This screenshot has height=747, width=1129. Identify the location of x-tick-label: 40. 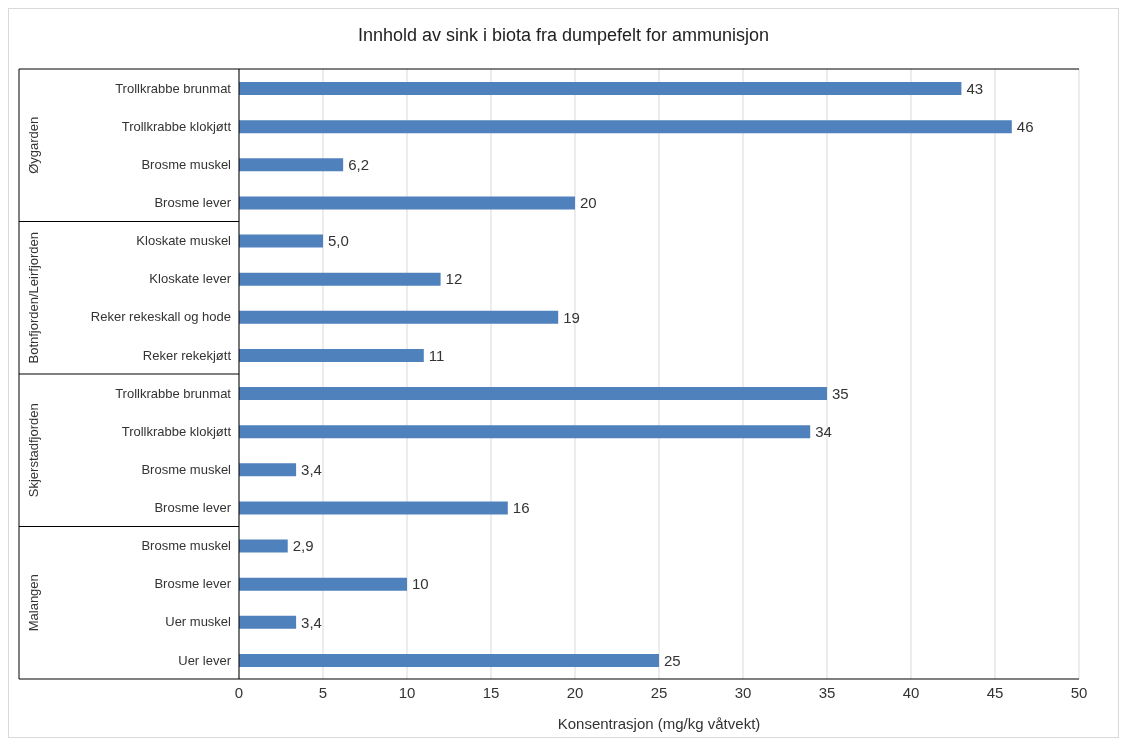
(911, 692).